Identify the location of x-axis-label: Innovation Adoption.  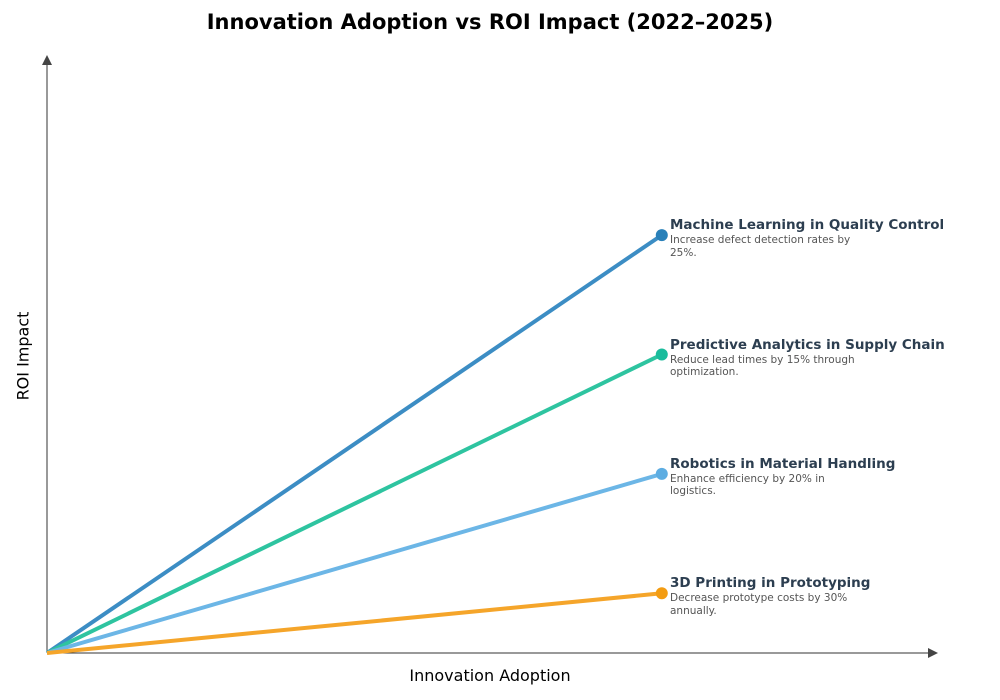
(490, 675).